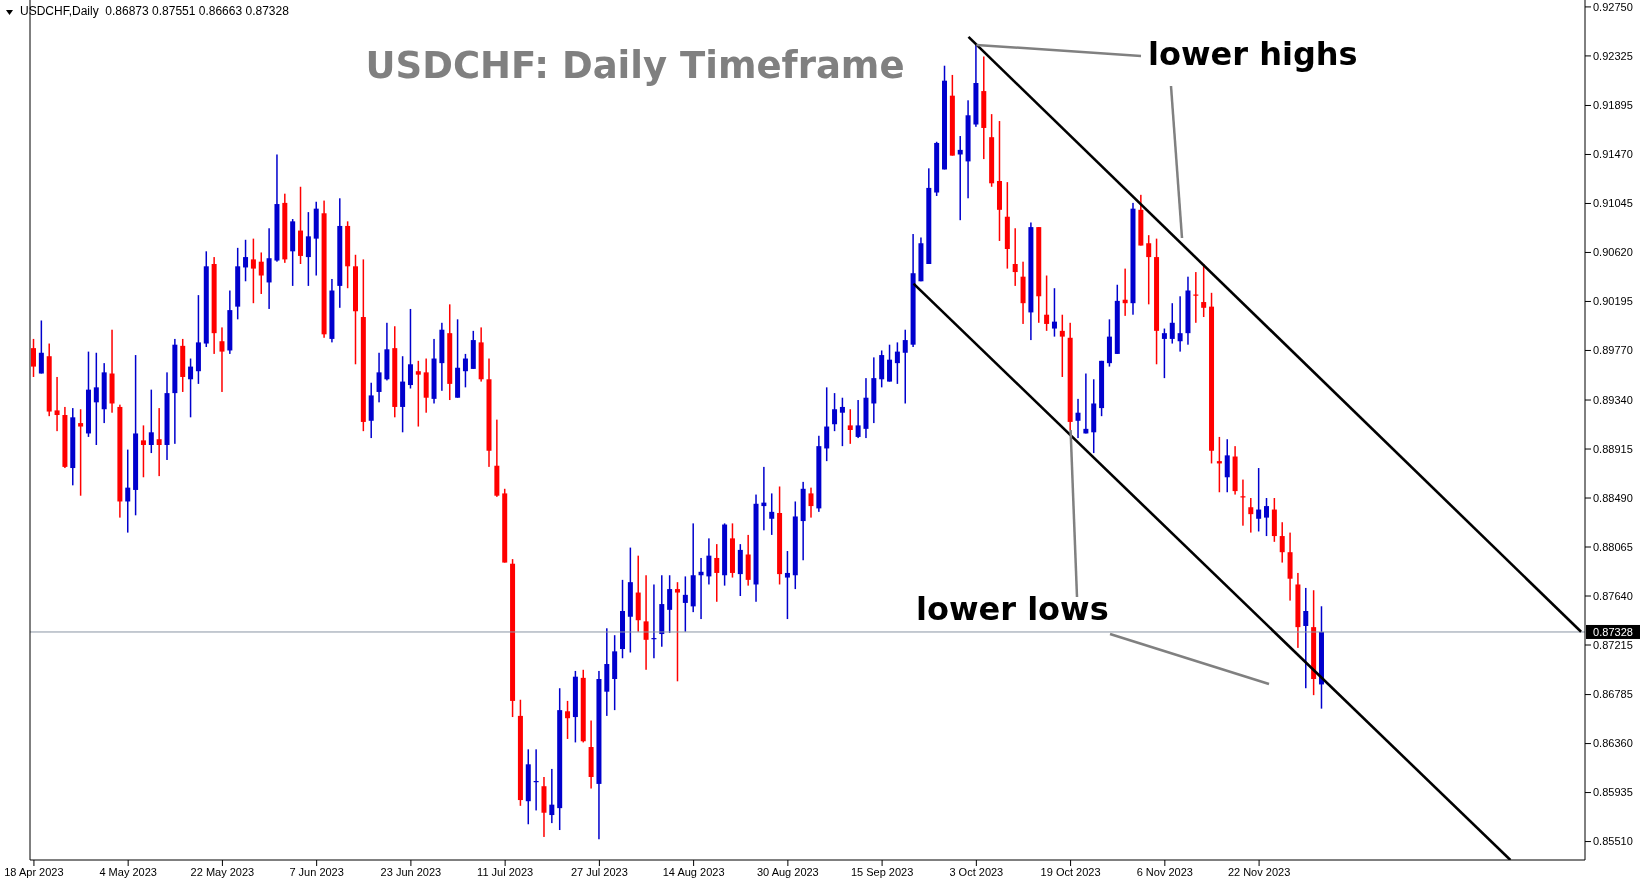  Describe the element at coordinates (1613, 6) in the screenshot. I see `y-tick-label: 0.92750` at that location.